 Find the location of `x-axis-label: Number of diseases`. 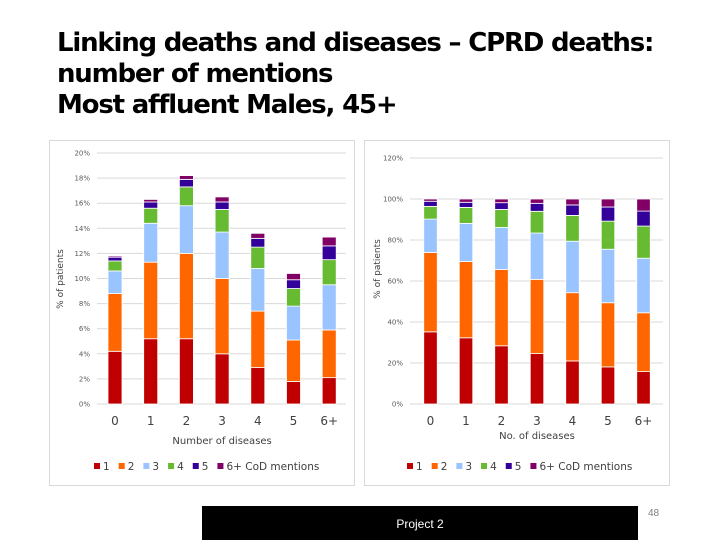

x-axis-label: Number of diseases is located at coordinates (221, 441).